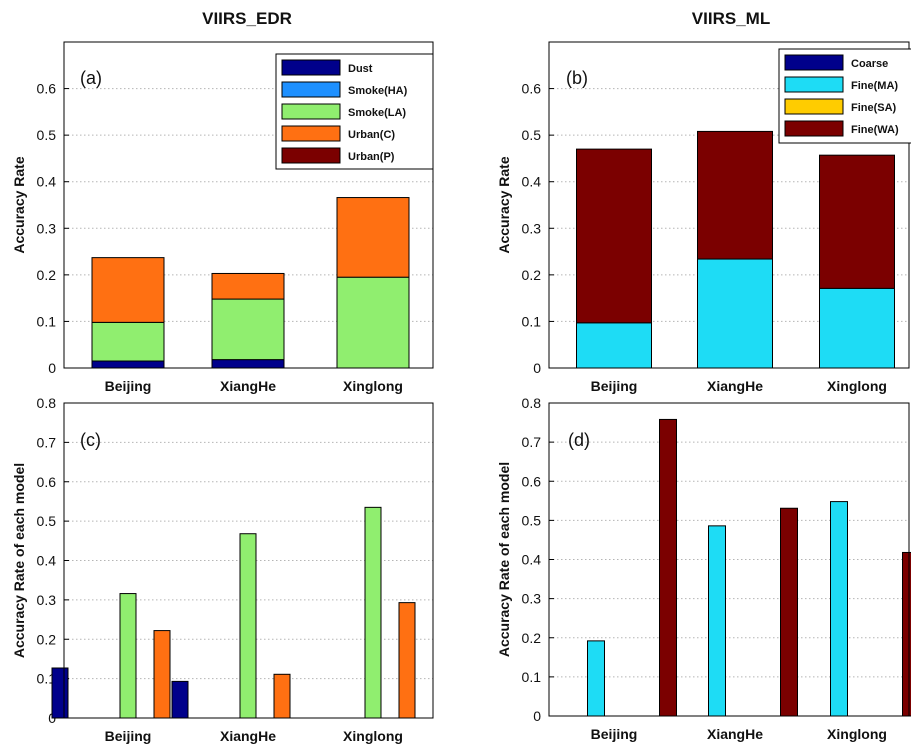 The height and width of the screenshot is (745, 911). What do you see at coordinates (378, 91) in the screenshot?
I see `legend-entry: Smoke(HA)` at bounding box center [378, 91].